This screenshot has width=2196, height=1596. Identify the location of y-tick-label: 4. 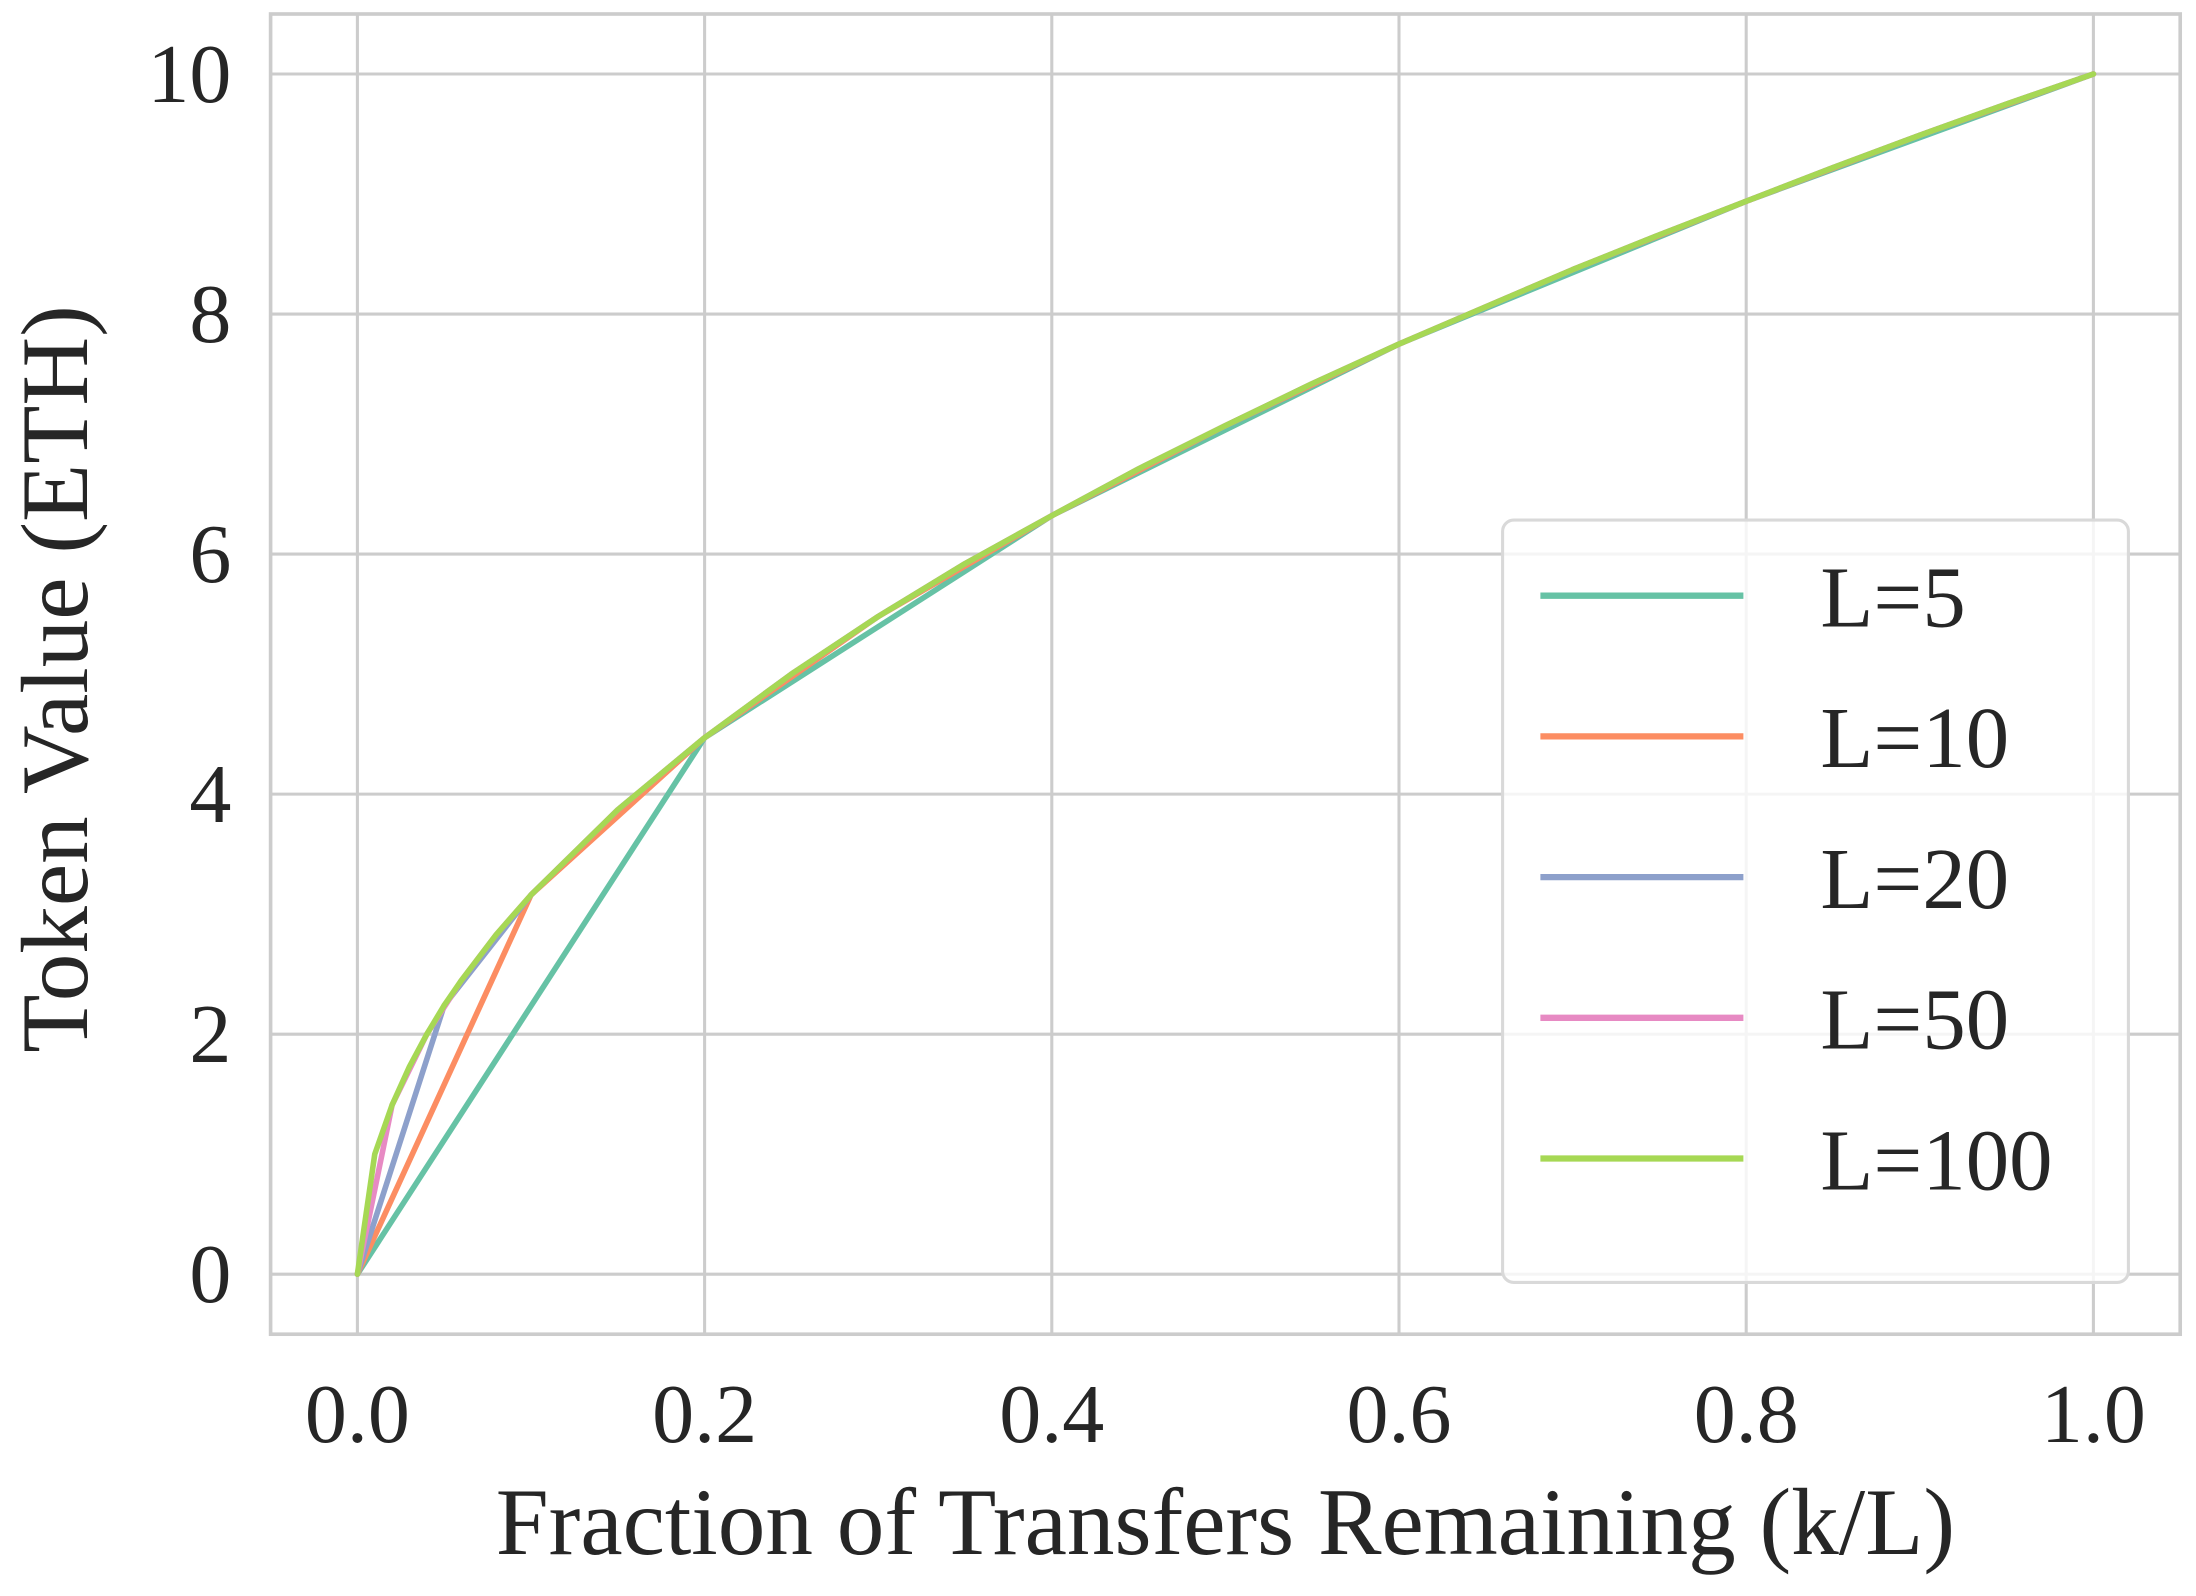
(210, 794).